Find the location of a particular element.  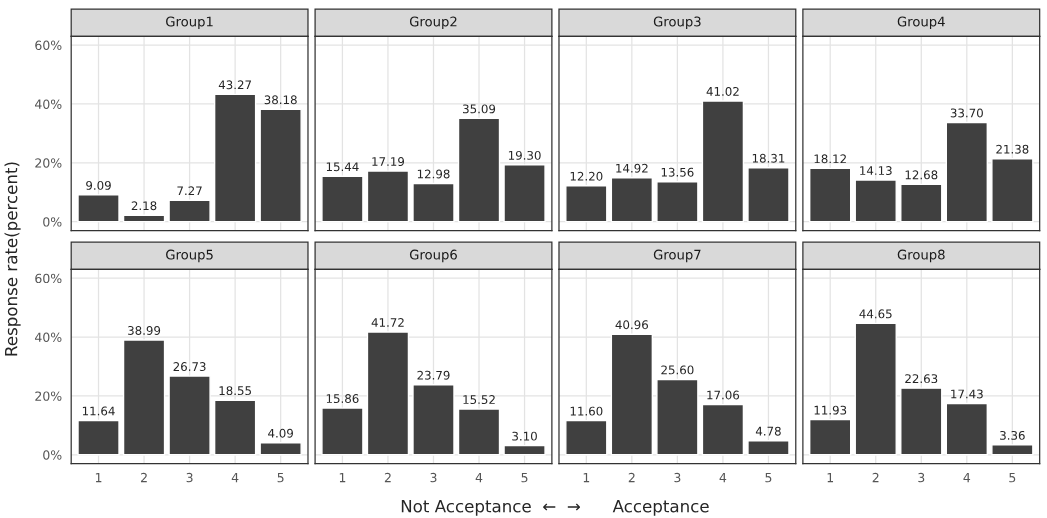

y-tick-label: 60% is located at coordinates (48, 278).